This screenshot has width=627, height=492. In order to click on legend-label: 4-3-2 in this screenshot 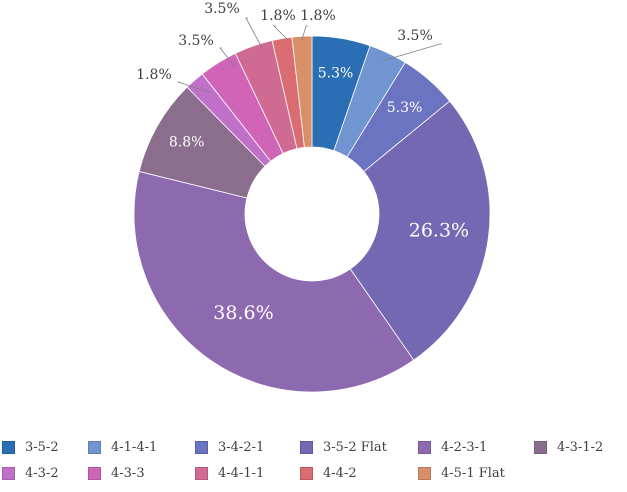, I will do `click(42, 473)`.